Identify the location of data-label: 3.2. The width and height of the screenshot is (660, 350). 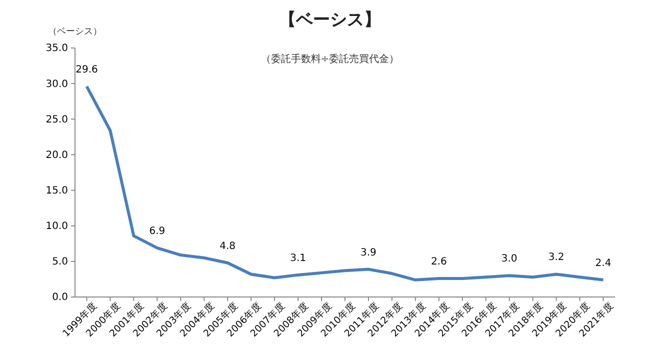
(556, 258).